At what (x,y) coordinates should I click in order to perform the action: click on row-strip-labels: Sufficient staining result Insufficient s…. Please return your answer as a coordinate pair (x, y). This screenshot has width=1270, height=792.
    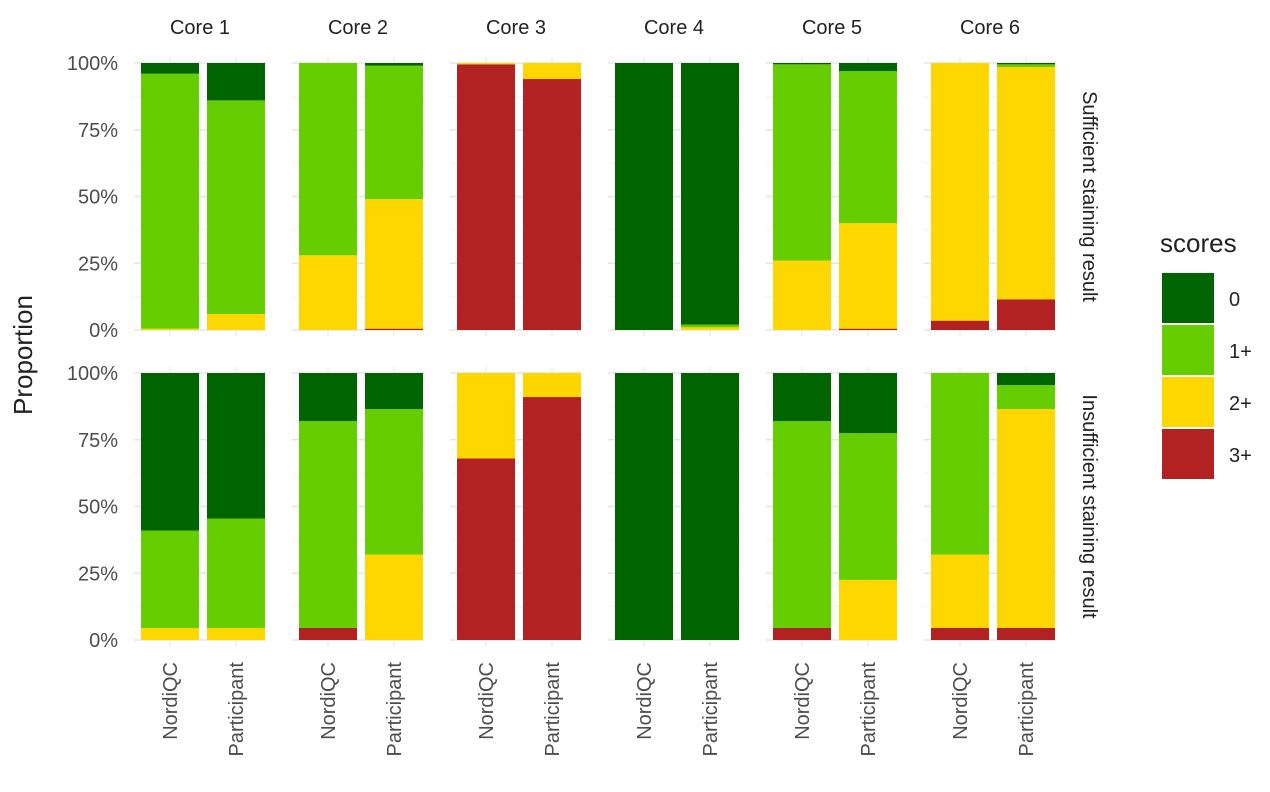
    Looking at the image, I should click on (1089, 355).